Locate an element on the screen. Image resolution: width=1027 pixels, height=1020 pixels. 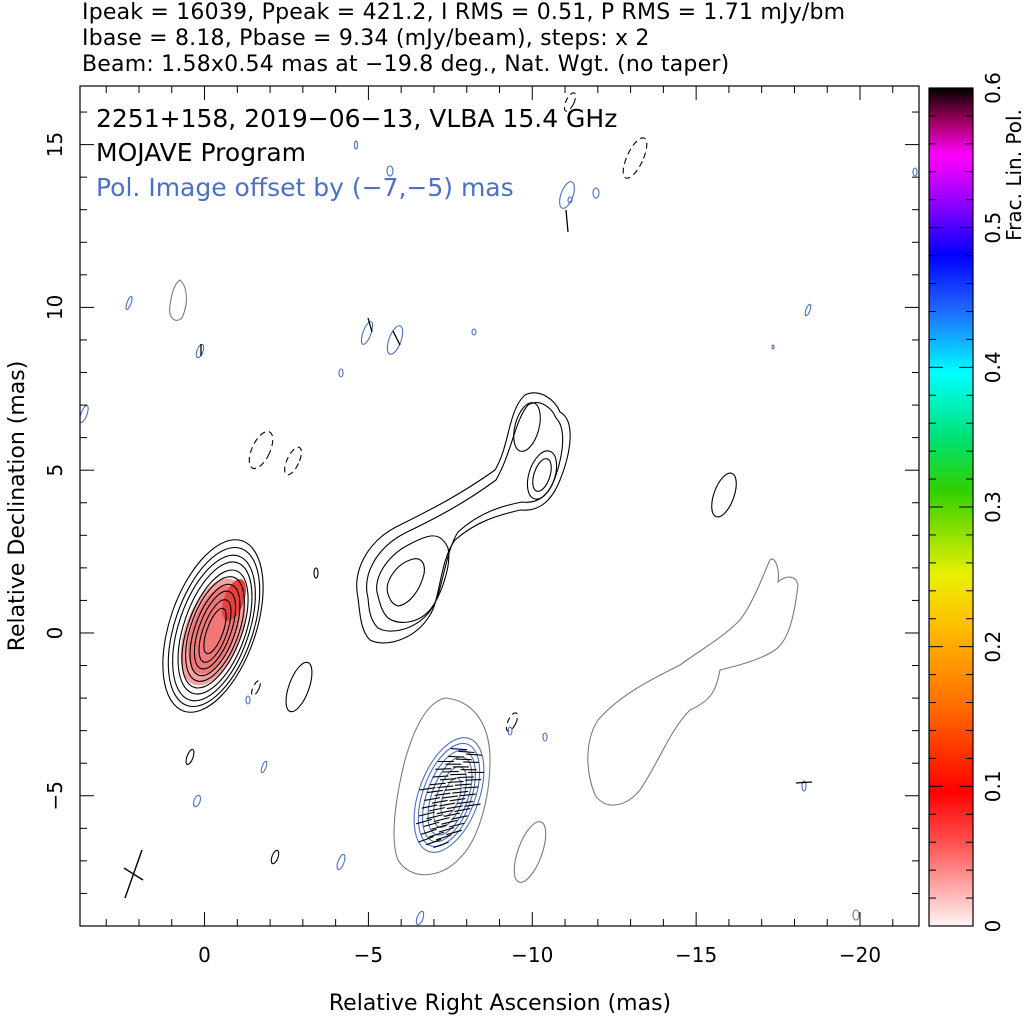
colorbar-tick-label: 0.5 is located at coordinates (993, 228).